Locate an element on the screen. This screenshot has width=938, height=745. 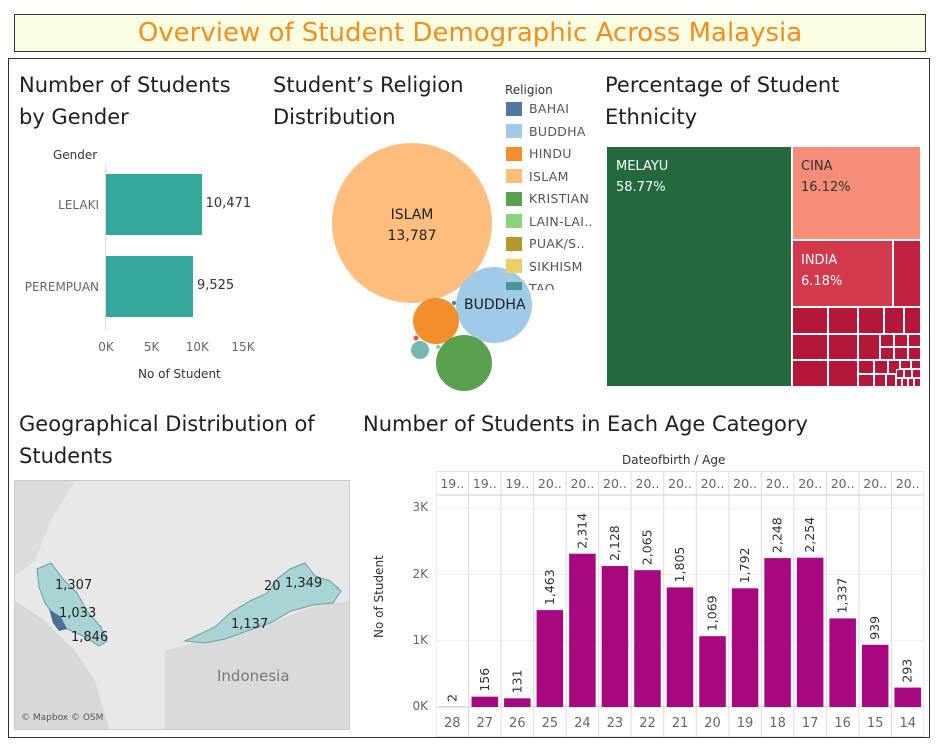
religion-legend-item: BUDDHA is located at coordinates (546, 131).